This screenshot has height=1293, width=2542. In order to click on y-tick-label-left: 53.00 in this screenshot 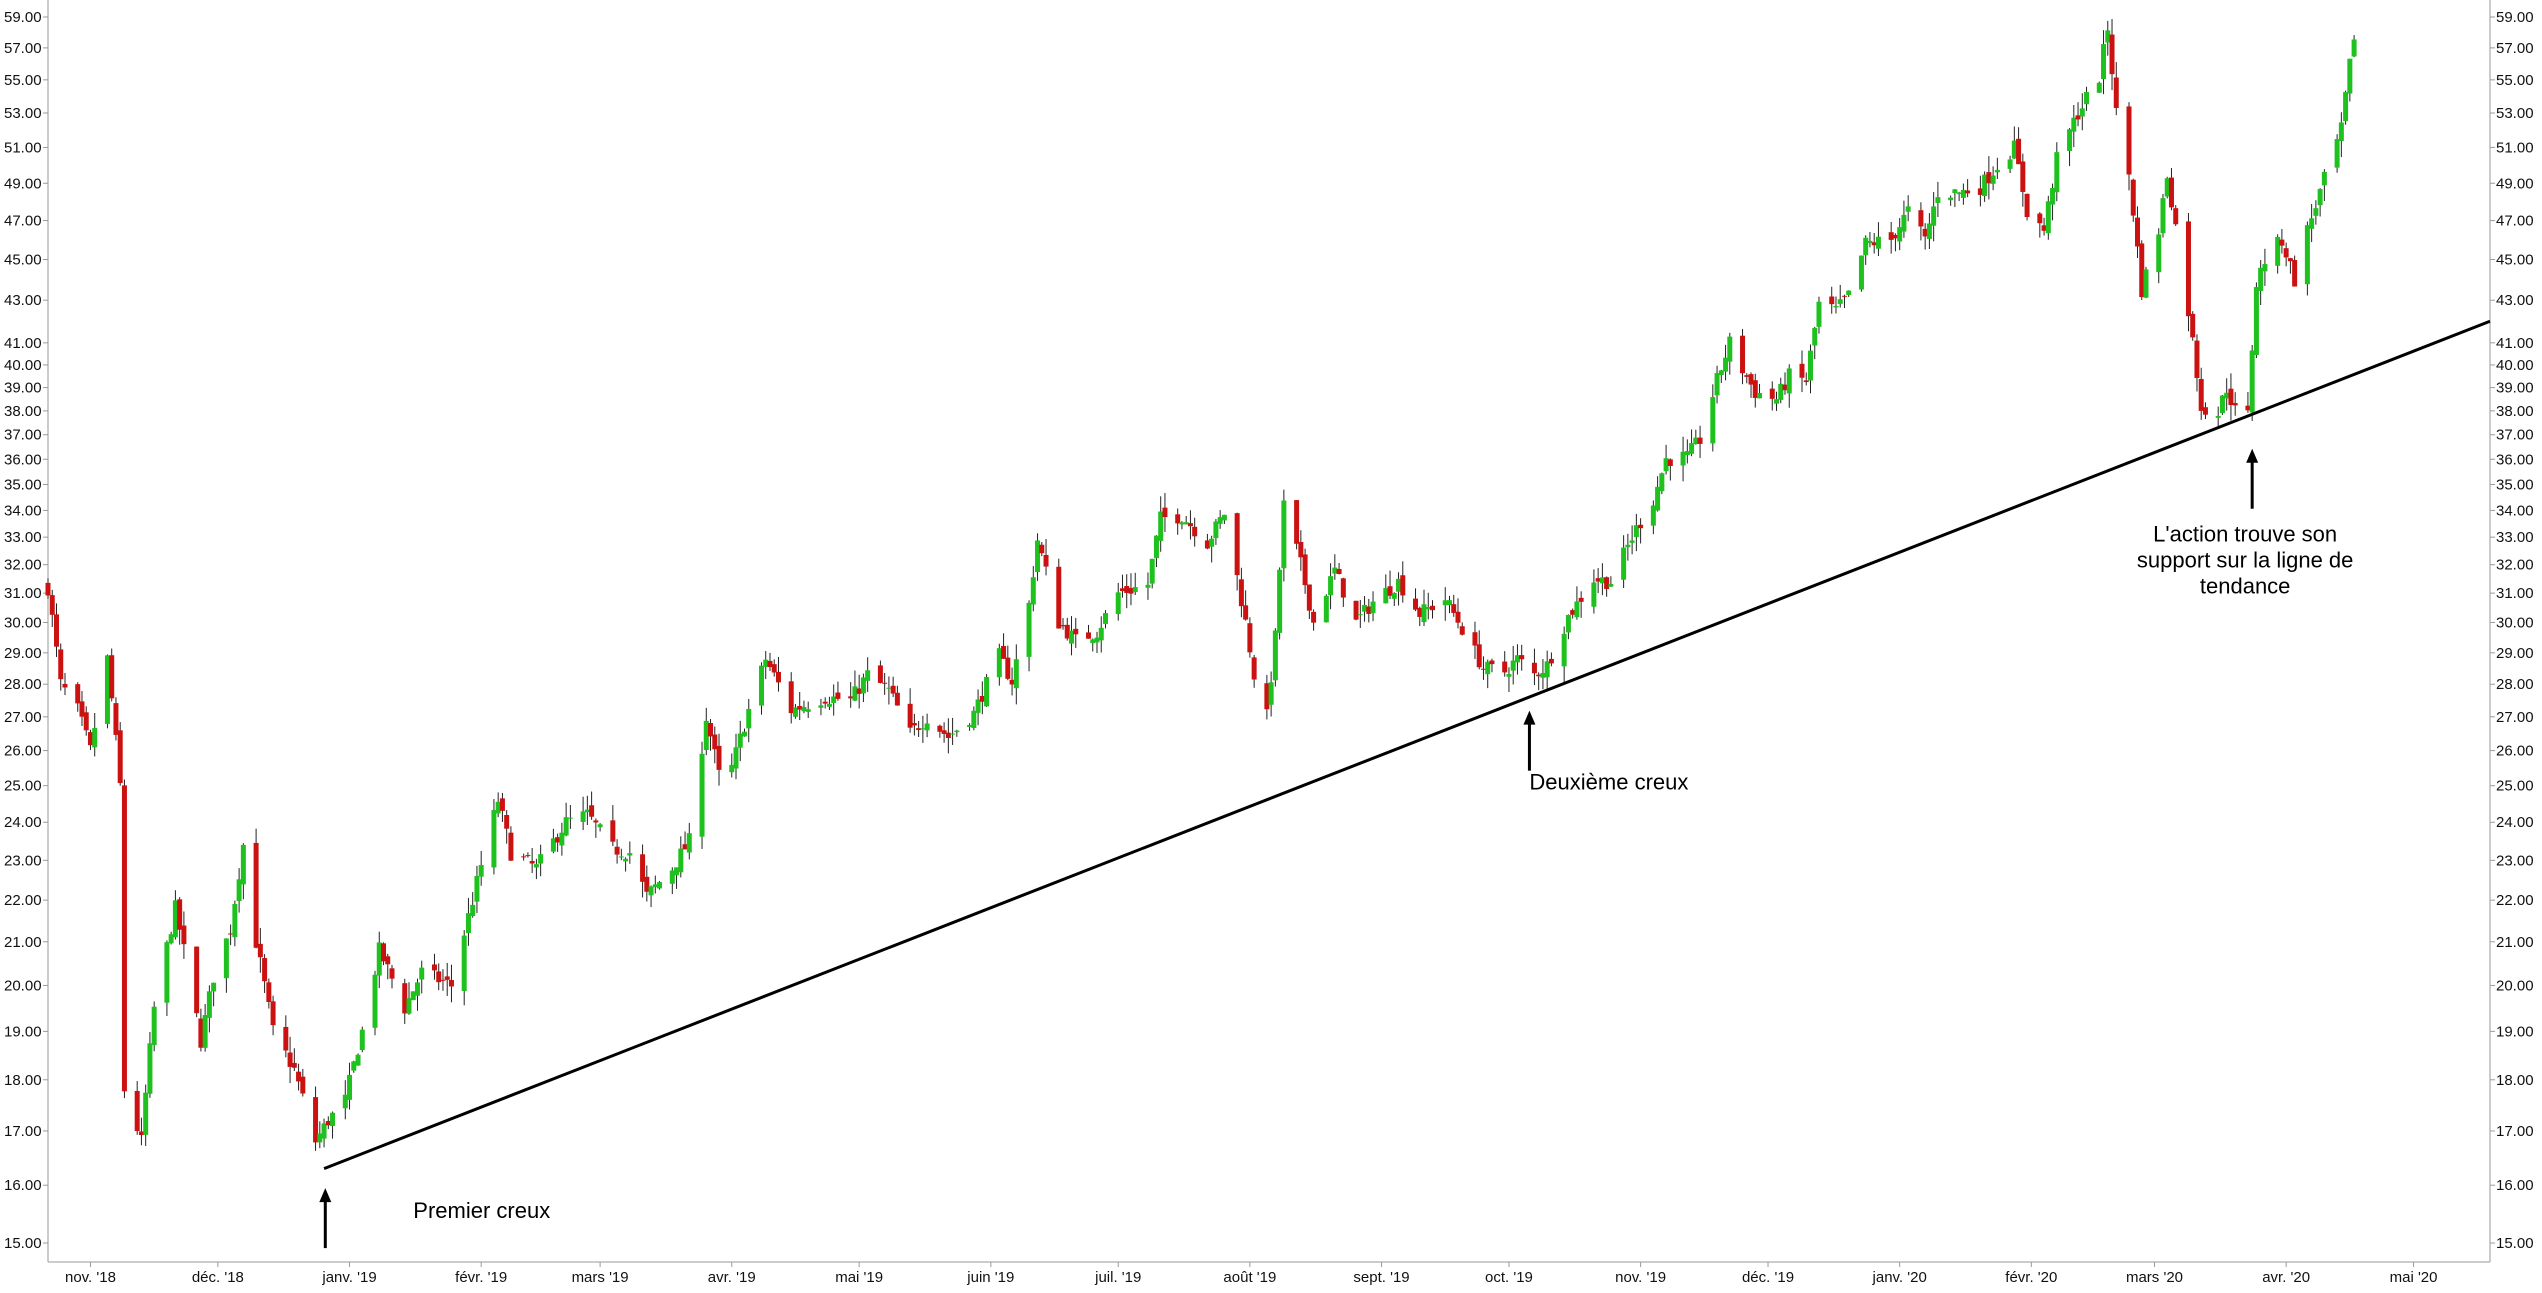, I will do `click(23, 113)`.